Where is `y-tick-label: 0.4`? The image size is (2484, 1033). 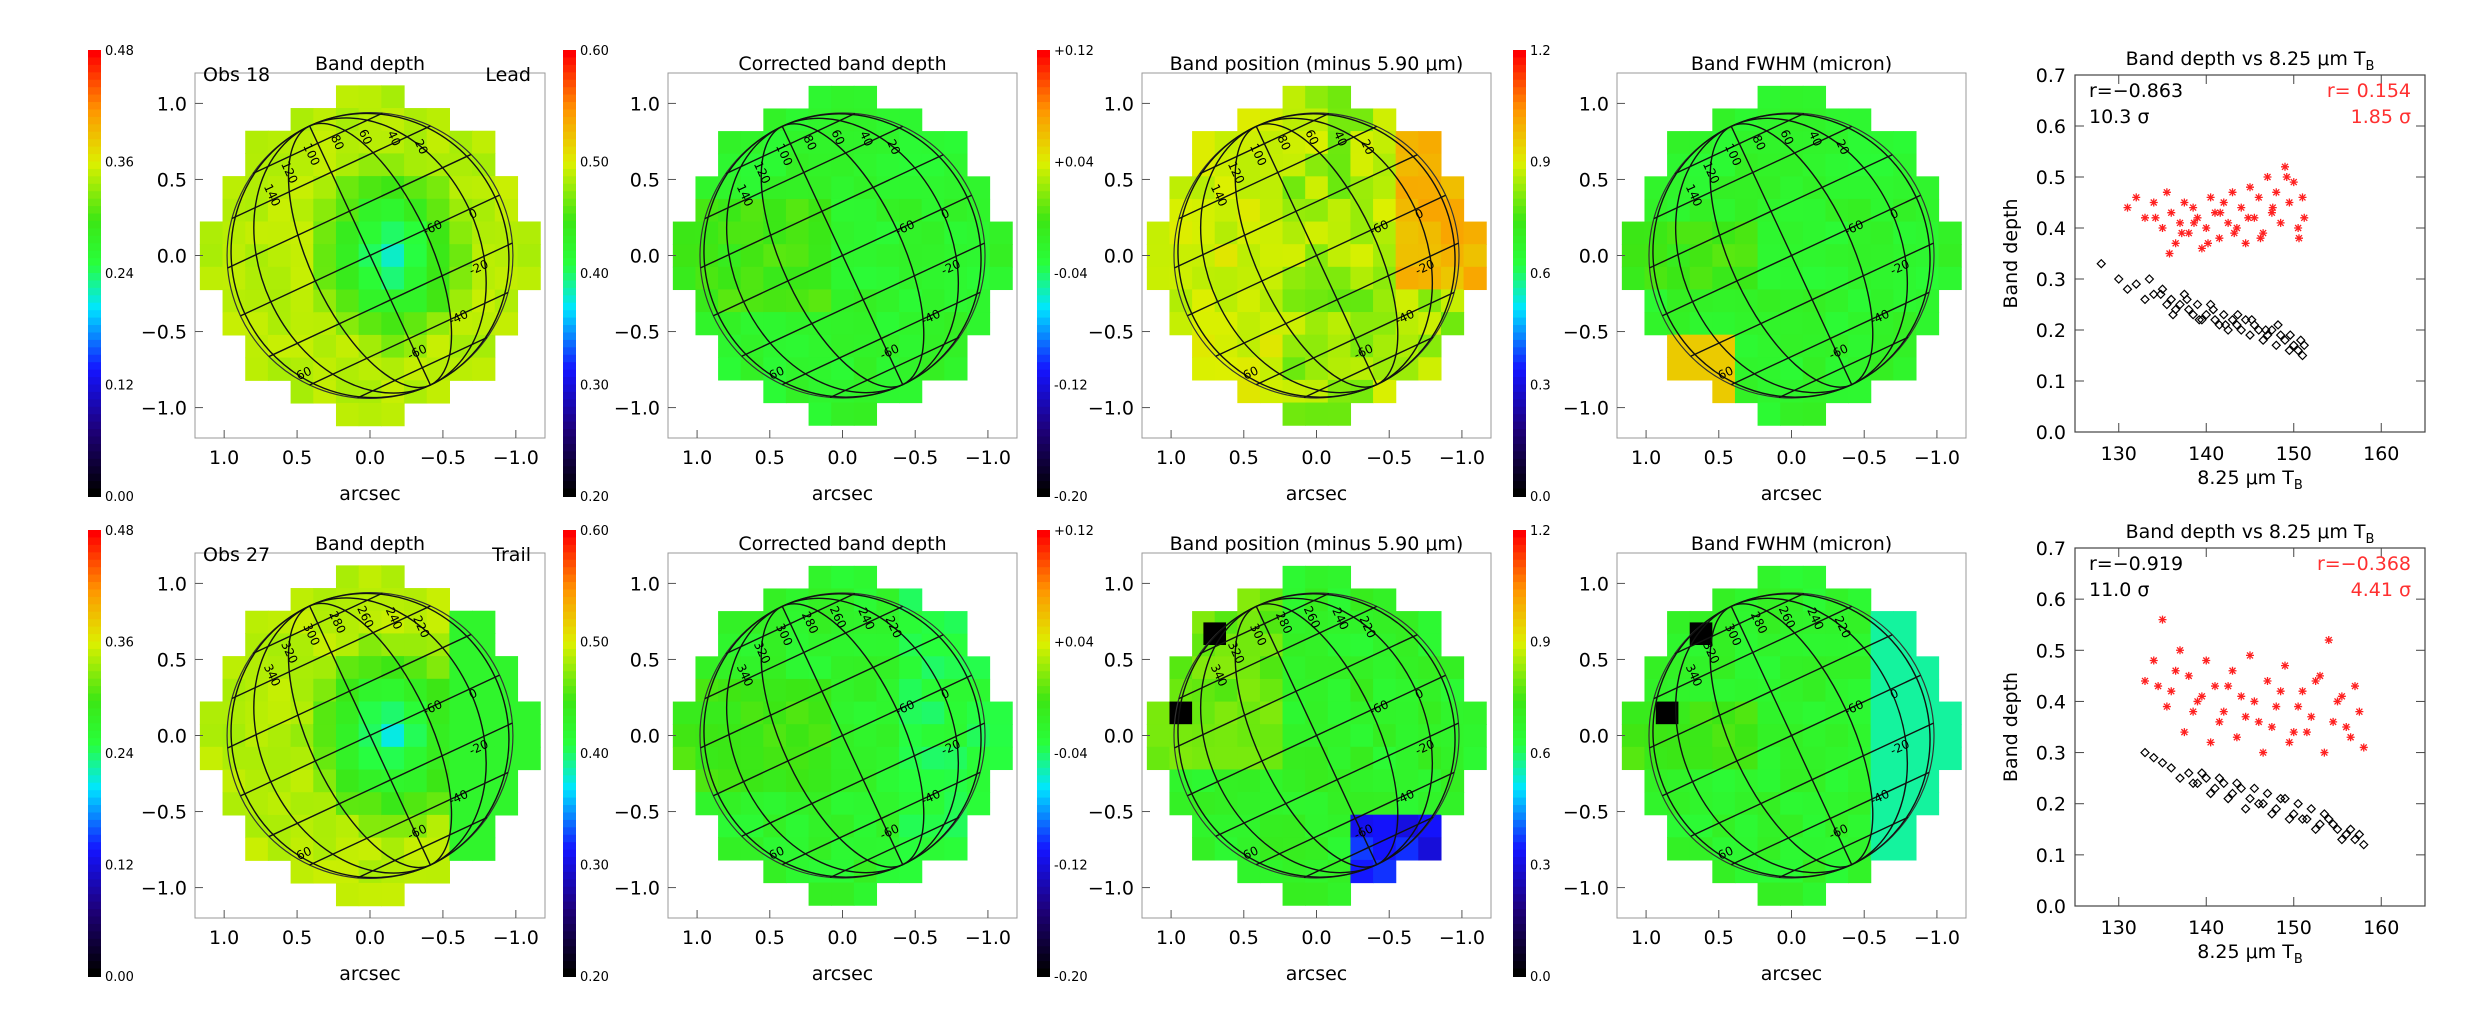
y-tick-label: 0.4 is located at coordinates (2051, 229).